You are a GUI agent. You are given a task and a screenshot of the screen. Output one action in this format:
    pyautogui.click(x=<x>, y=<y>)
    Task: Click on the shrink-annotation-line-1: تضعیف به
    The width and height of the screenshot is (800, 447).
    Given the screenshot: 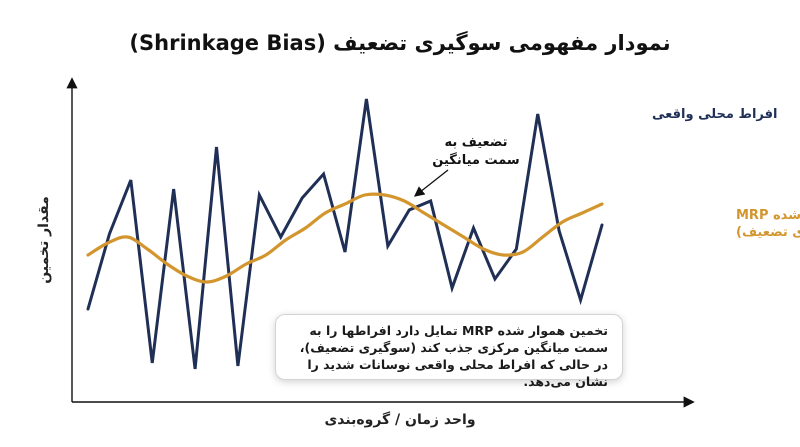 What is the action you would take?
    pyautogui.click(x=475, y=142)
    